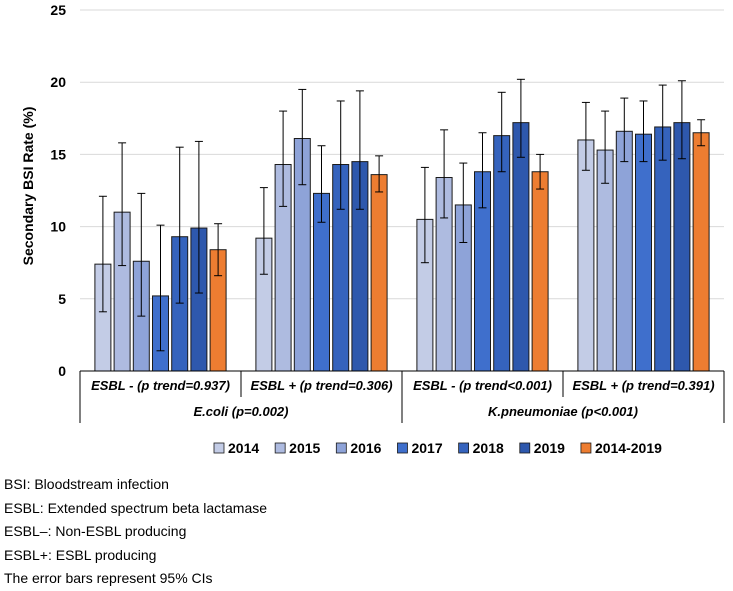 Image resolution: width=733 pixels, height=591 pixels. What do you see at coordinates (108, 578) in the screenshot?
I see `footnote: The error bars represent 95% CIs` at bounding box center [108, 578].